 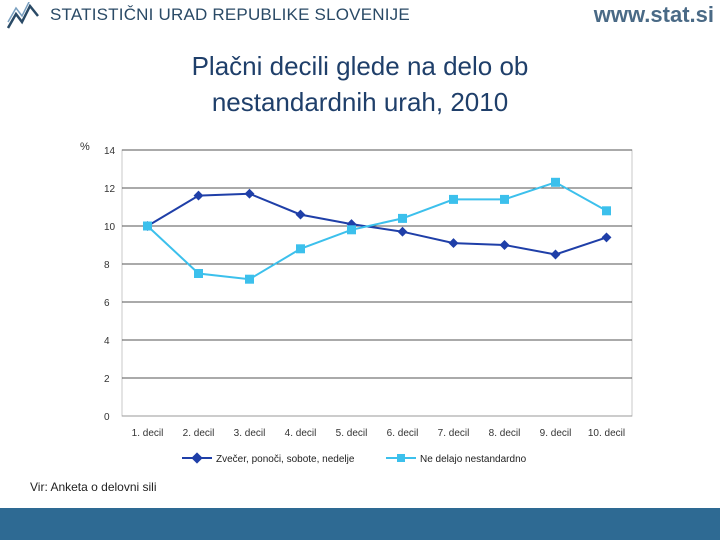 I want to click on x-tick-label: 1. decil, so click(x=148, y=433).